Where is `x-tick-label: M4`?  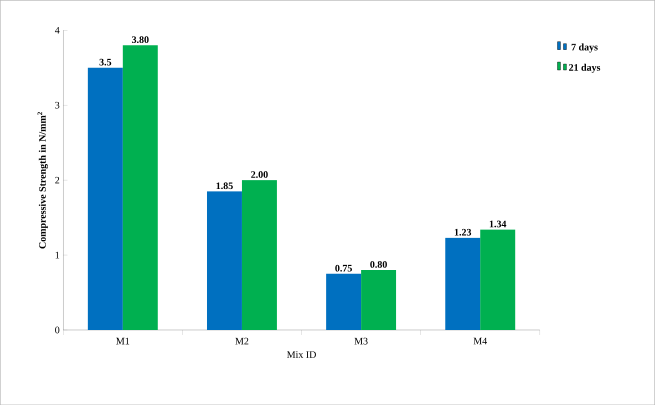 x-tick-label: M4 is located at coordinates (480, 341).